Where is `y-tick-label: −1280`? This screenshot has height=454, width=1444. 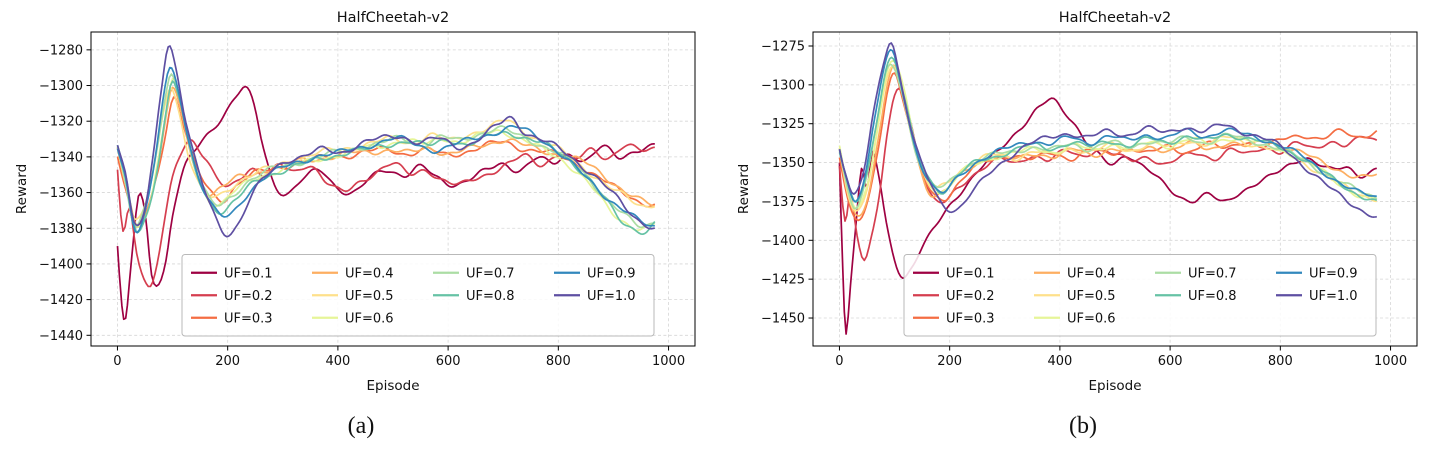 y-tick-label: −1280 is located at coordinates (61, 50).